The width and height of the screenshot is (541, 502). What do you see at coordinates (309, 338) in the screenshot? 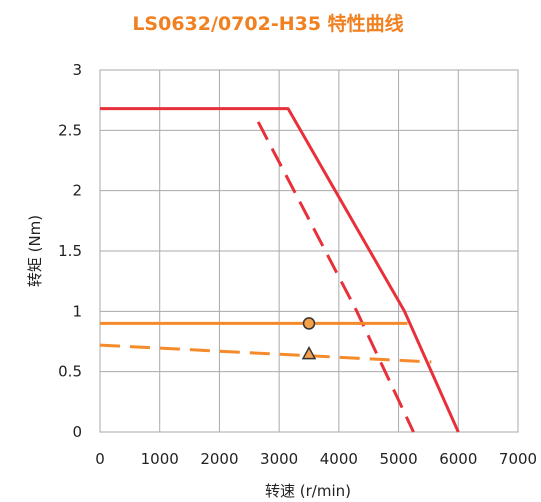
I see `marker-layer` at bounding box center [309, 338].